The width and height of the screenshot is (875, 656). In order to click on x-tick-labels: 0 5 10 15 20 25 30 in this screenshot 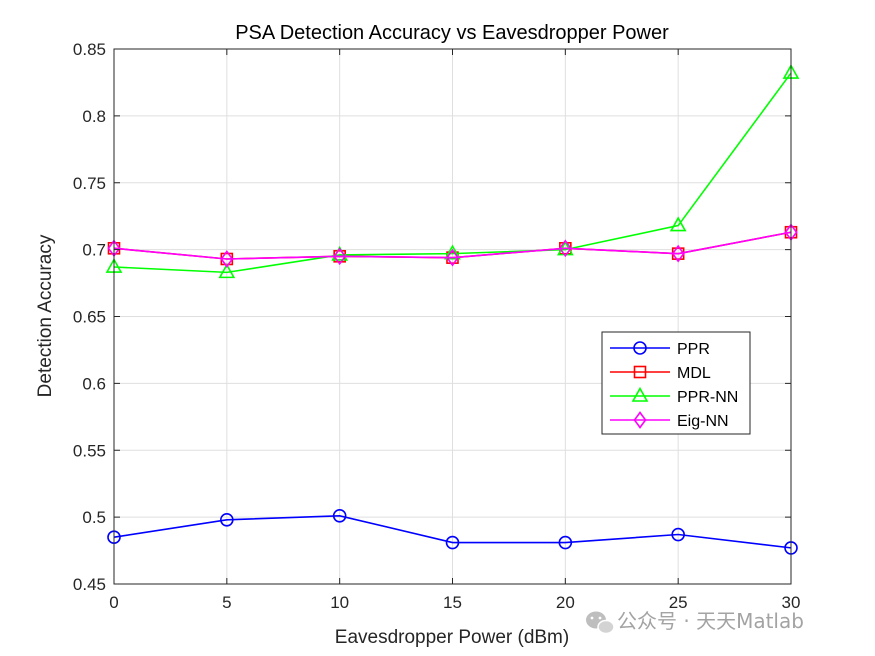, I will do `click(454, 602)`.